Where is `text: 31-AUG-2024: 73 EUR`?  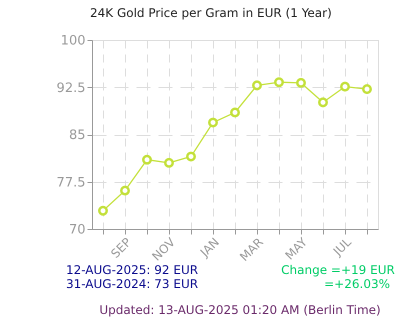 text: 31-AUG-2024: 73 EUR is located at coordinates (132, 284).